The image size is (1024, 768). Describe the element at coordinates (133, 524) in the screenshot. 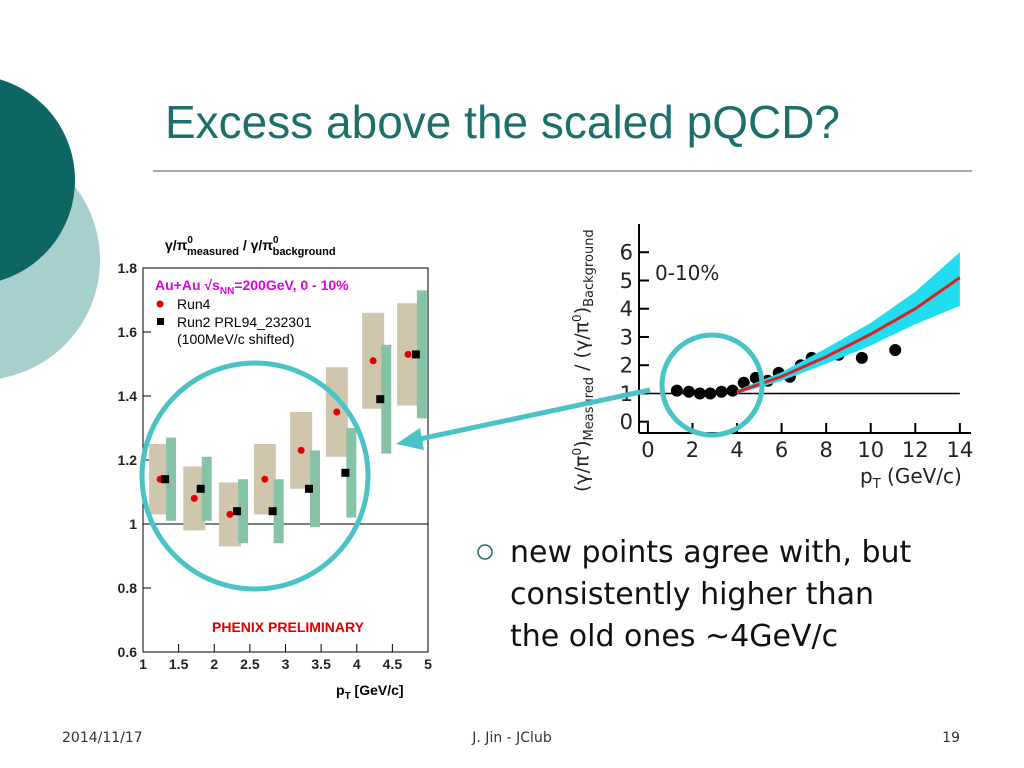

I see `y-tick-label: 1` at that location.